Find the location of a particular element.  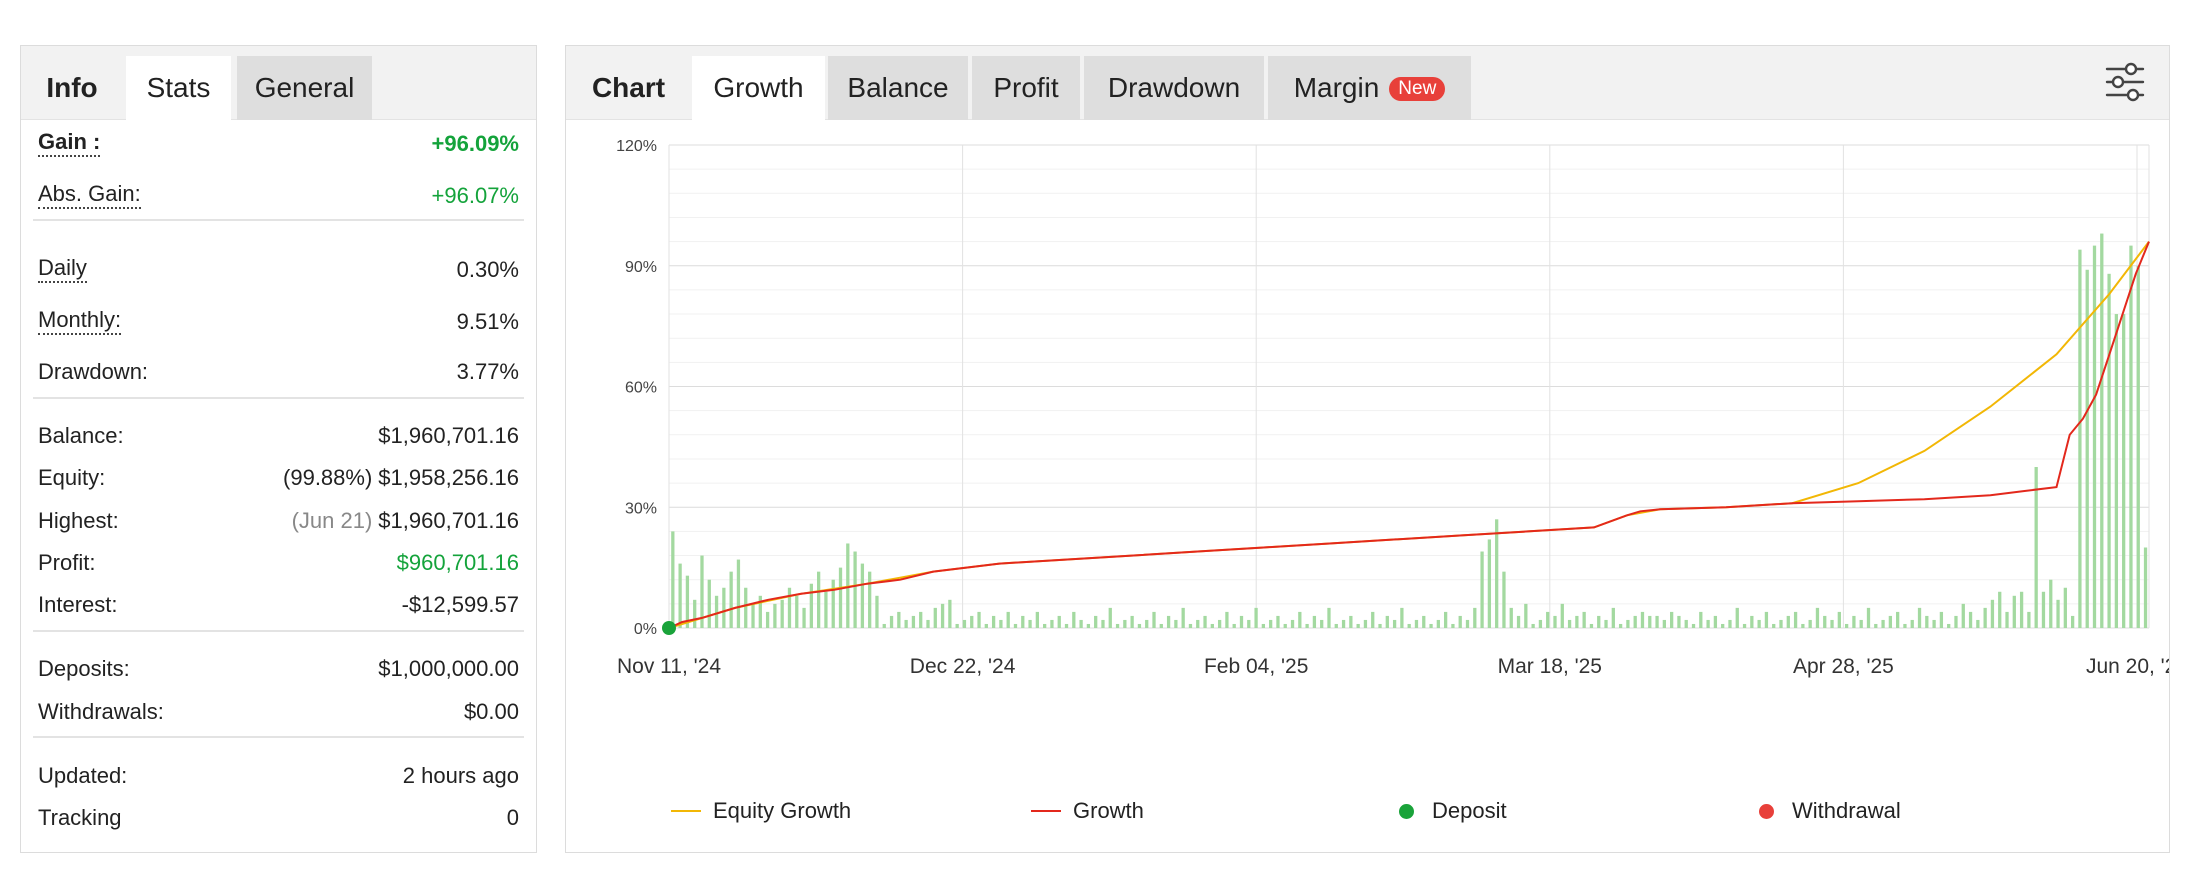

stat-value: 0 is located at coordinates (512, 817).